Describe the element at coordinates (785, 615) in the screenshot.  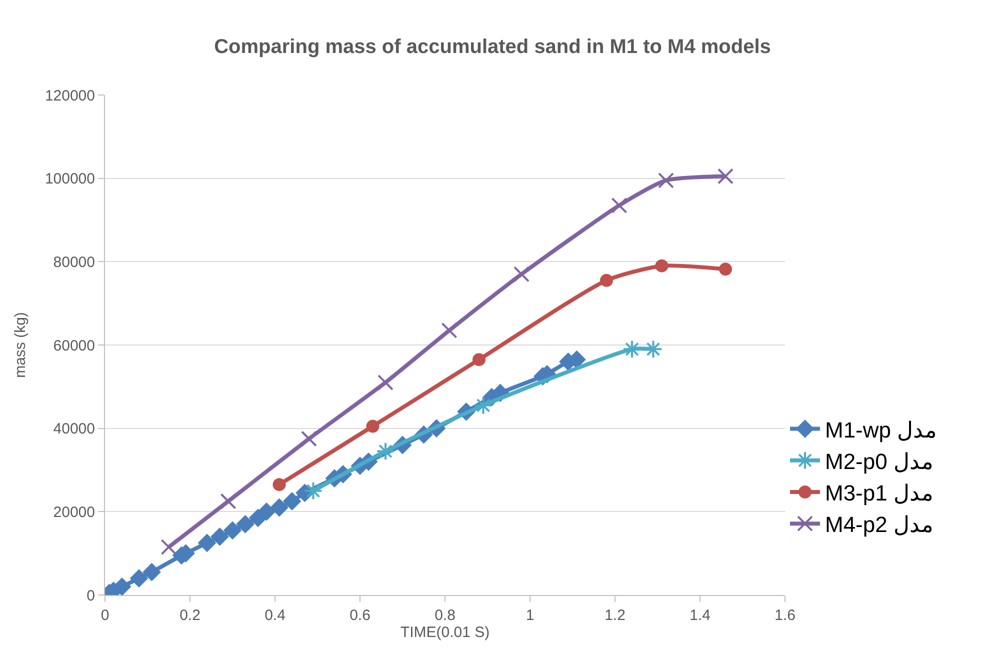
I see `x-tick-label: 1.6` at that location.